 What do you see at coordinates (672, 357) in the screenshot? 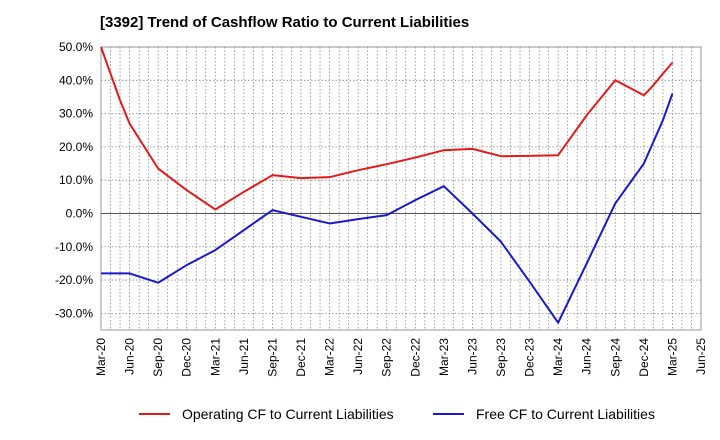
I see `x-tick-label: Mar-25` at bounding box center [672, 357].